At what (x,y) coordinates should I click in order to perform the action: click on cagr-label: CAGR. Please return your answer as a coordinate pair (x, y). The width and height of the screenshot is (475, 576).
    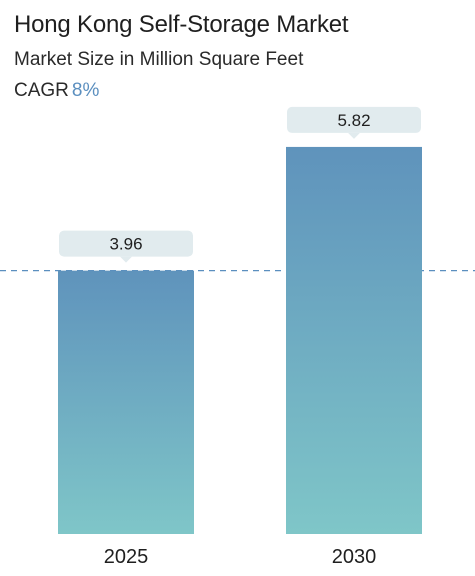
    Looking at the image, I should click on (41, 90).